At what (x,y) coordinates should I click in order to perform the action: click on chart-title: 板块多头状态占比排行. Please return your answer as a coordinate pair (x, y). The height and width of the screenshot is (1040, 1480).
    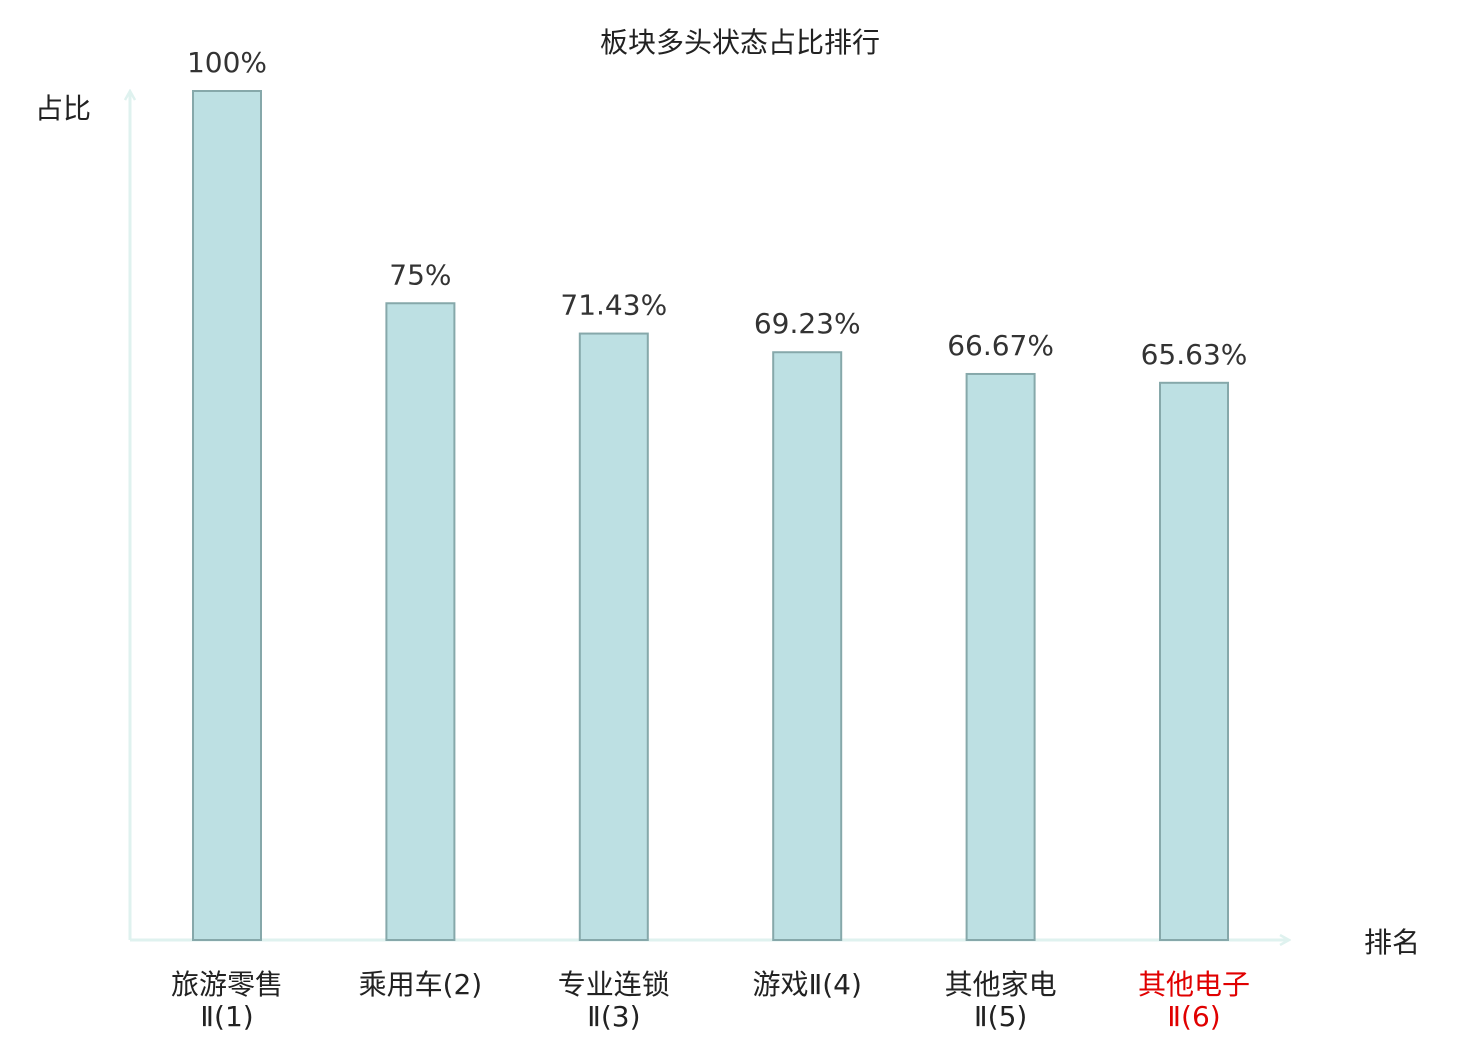
    Looking at the image, I should click on (740, 42).